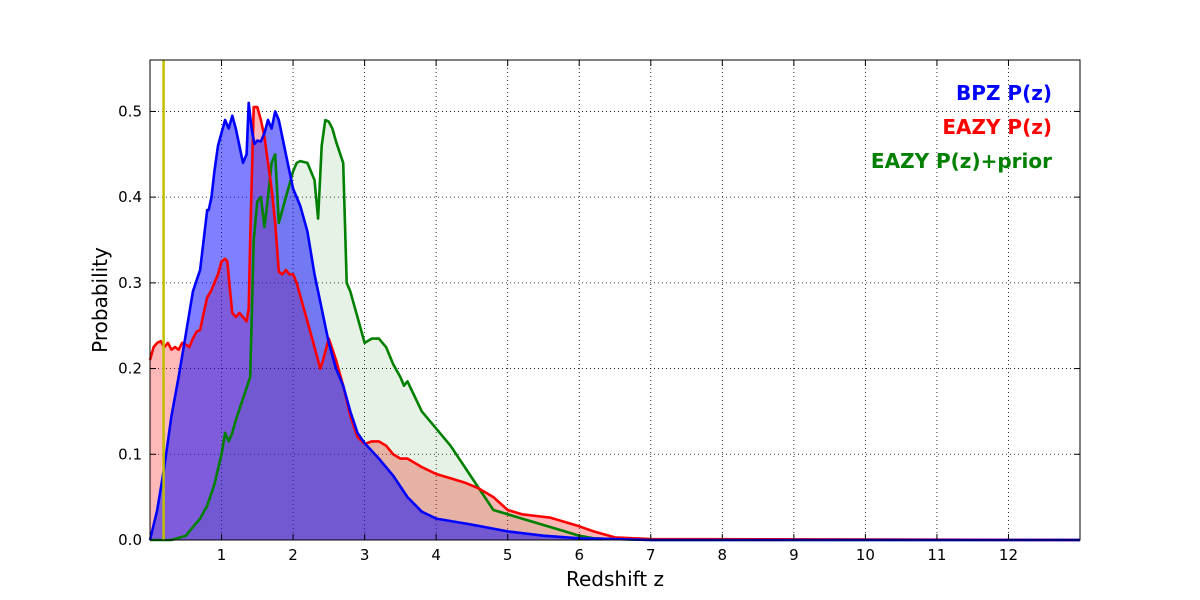 The width and height of the screenshot is (1200, 600). What do you see at coordinates (130, 197) in the screenshot?
I see `y-tick-label: 0.4` at bounding box center [130, 197].